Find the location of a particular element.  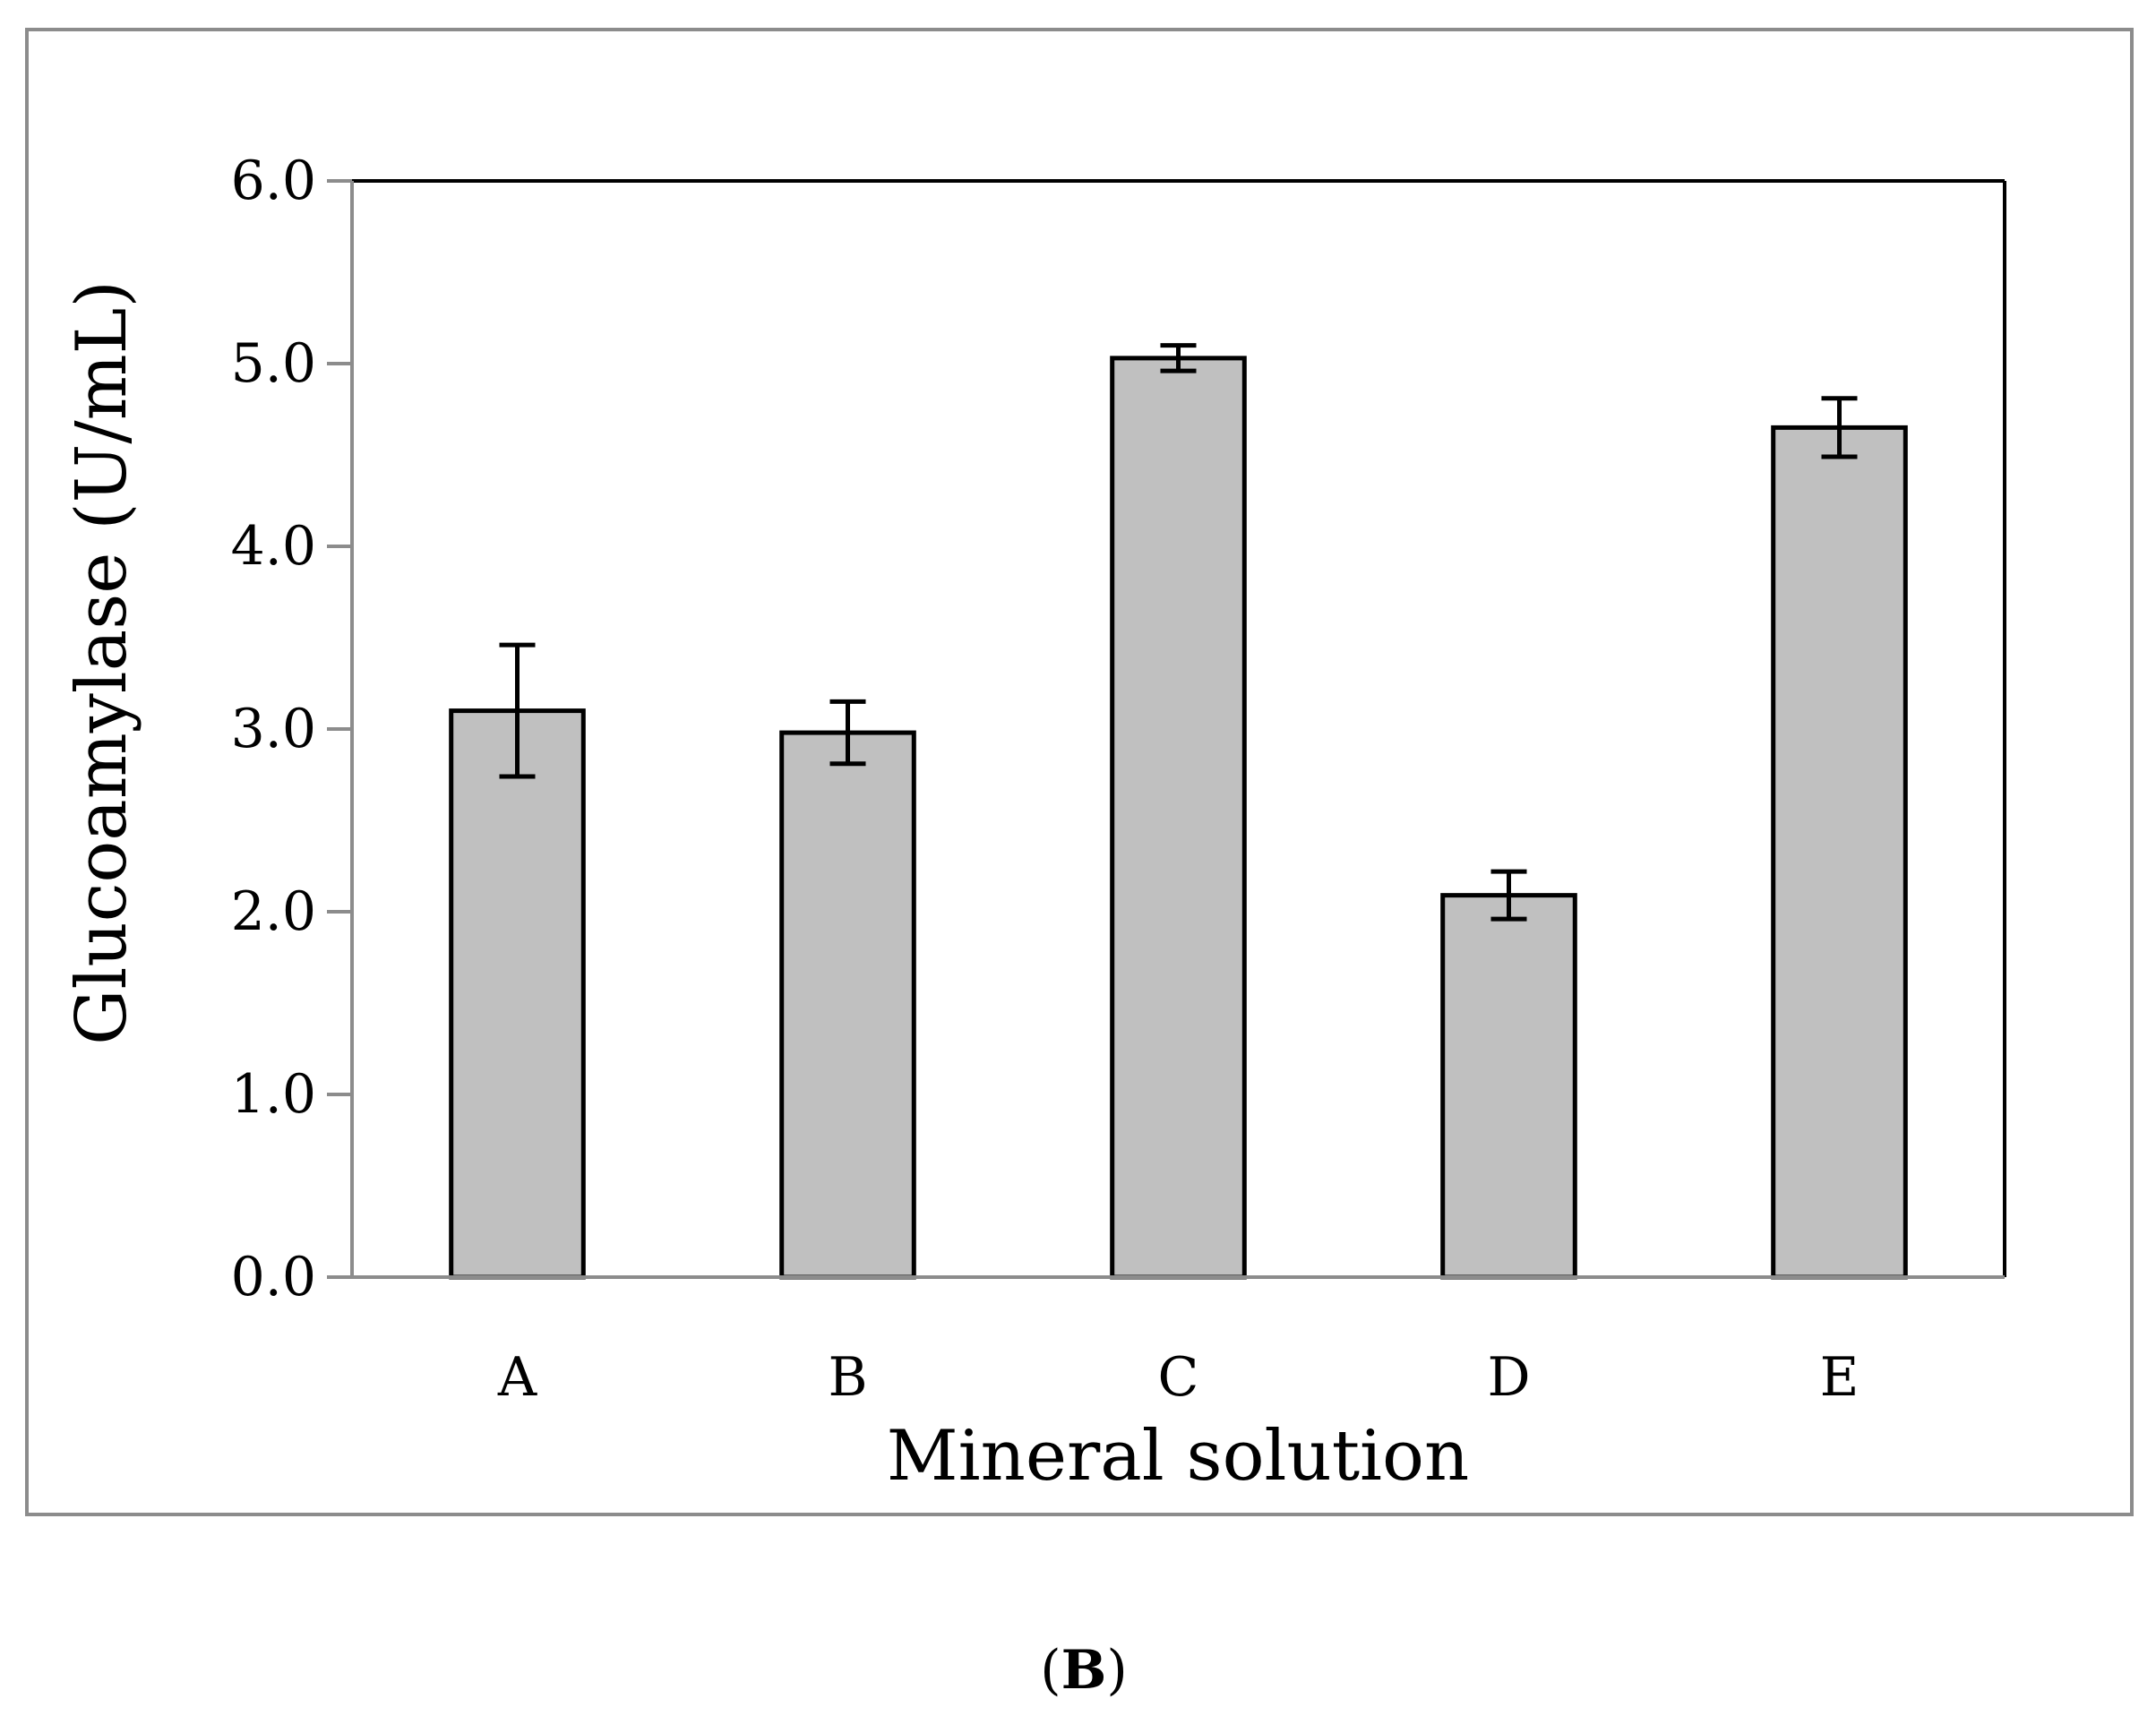

y-ticks: 0.0 1.0 2.0 3.0 4.0 5.0 6.0 is located at coordinates (291, 729).